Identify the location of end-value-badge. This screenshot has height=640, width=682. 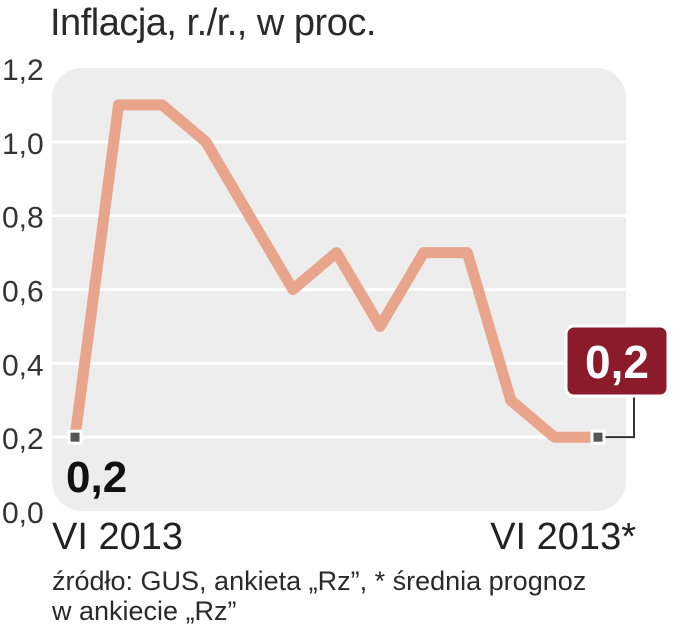
(617, 361).